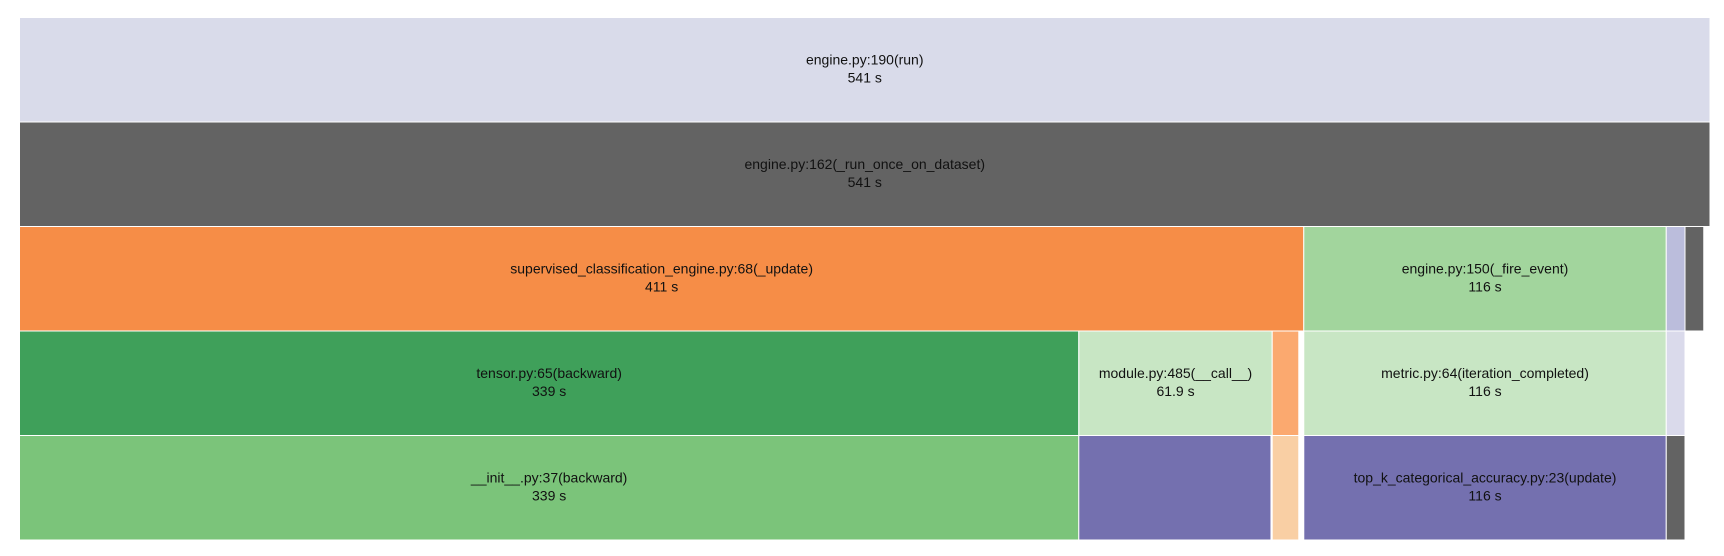  What do you see at coordinates (1485, 373) in the screenshot?
I see `cell-label: metric.py:64(iteration_completed)` at bounding box center [1485, 373].